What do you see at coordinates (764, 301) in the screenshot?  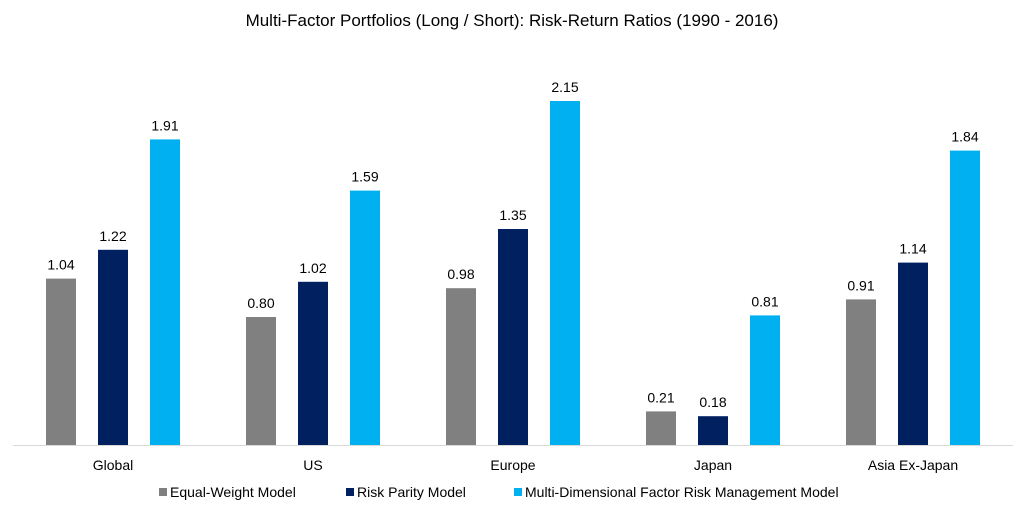 I see `data-label: 0.81` at bounding box center [764, 301].